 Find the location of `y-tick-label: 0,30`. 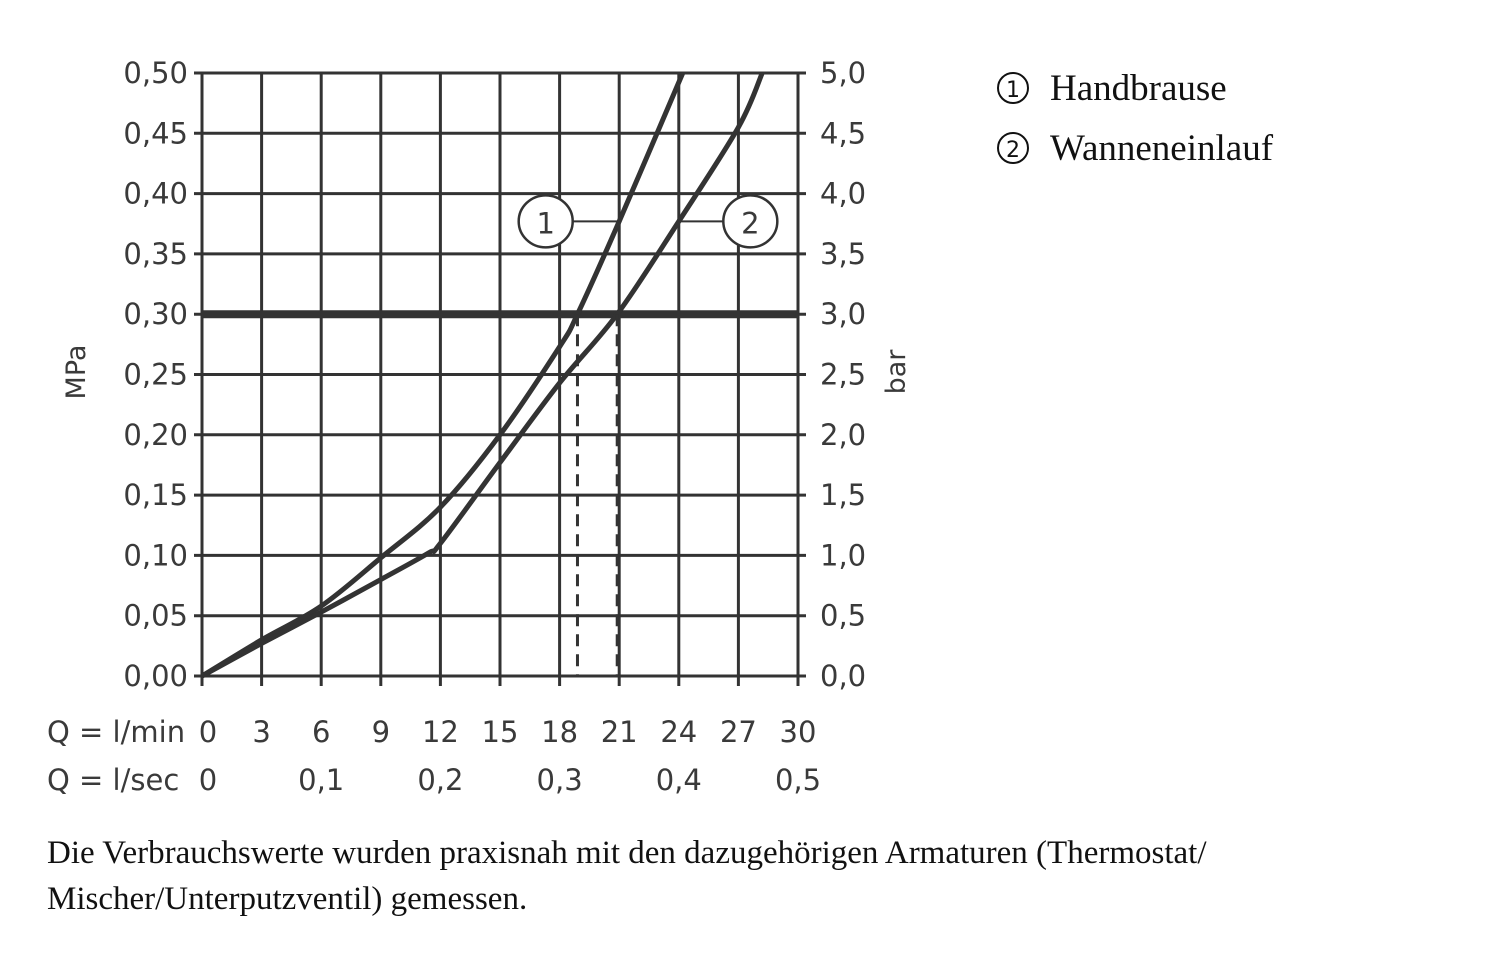

y-tick-label: 0,30 is located at coordinates (155, 314).